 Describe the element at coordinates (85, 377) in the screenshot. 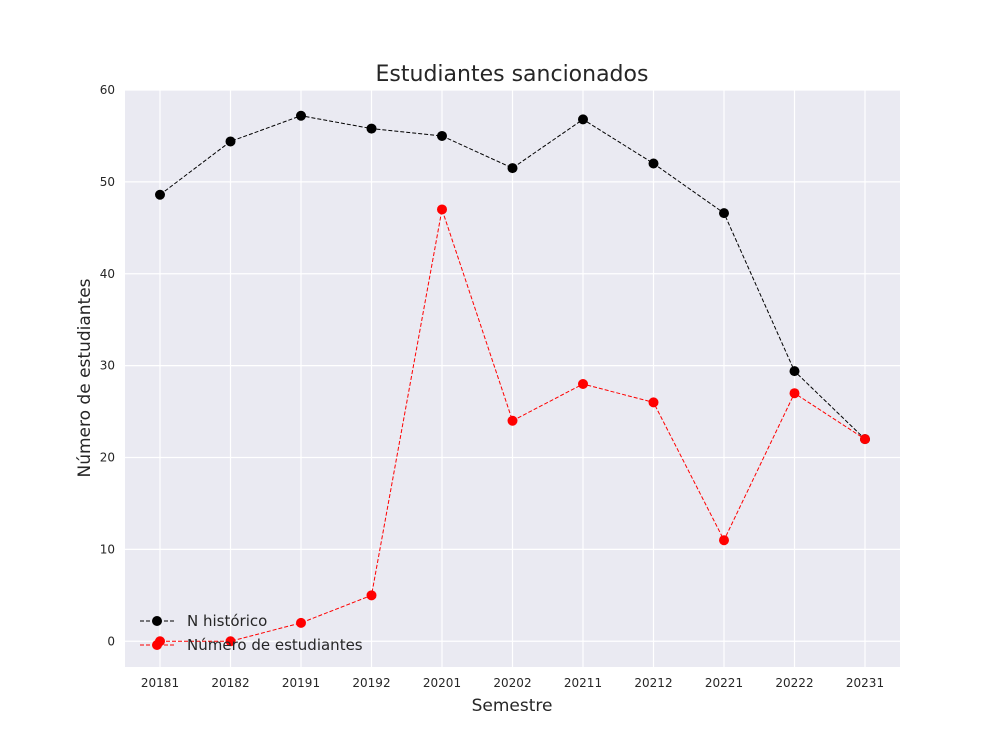

I see `y-axis-label: Número de estudiantes` at that location.